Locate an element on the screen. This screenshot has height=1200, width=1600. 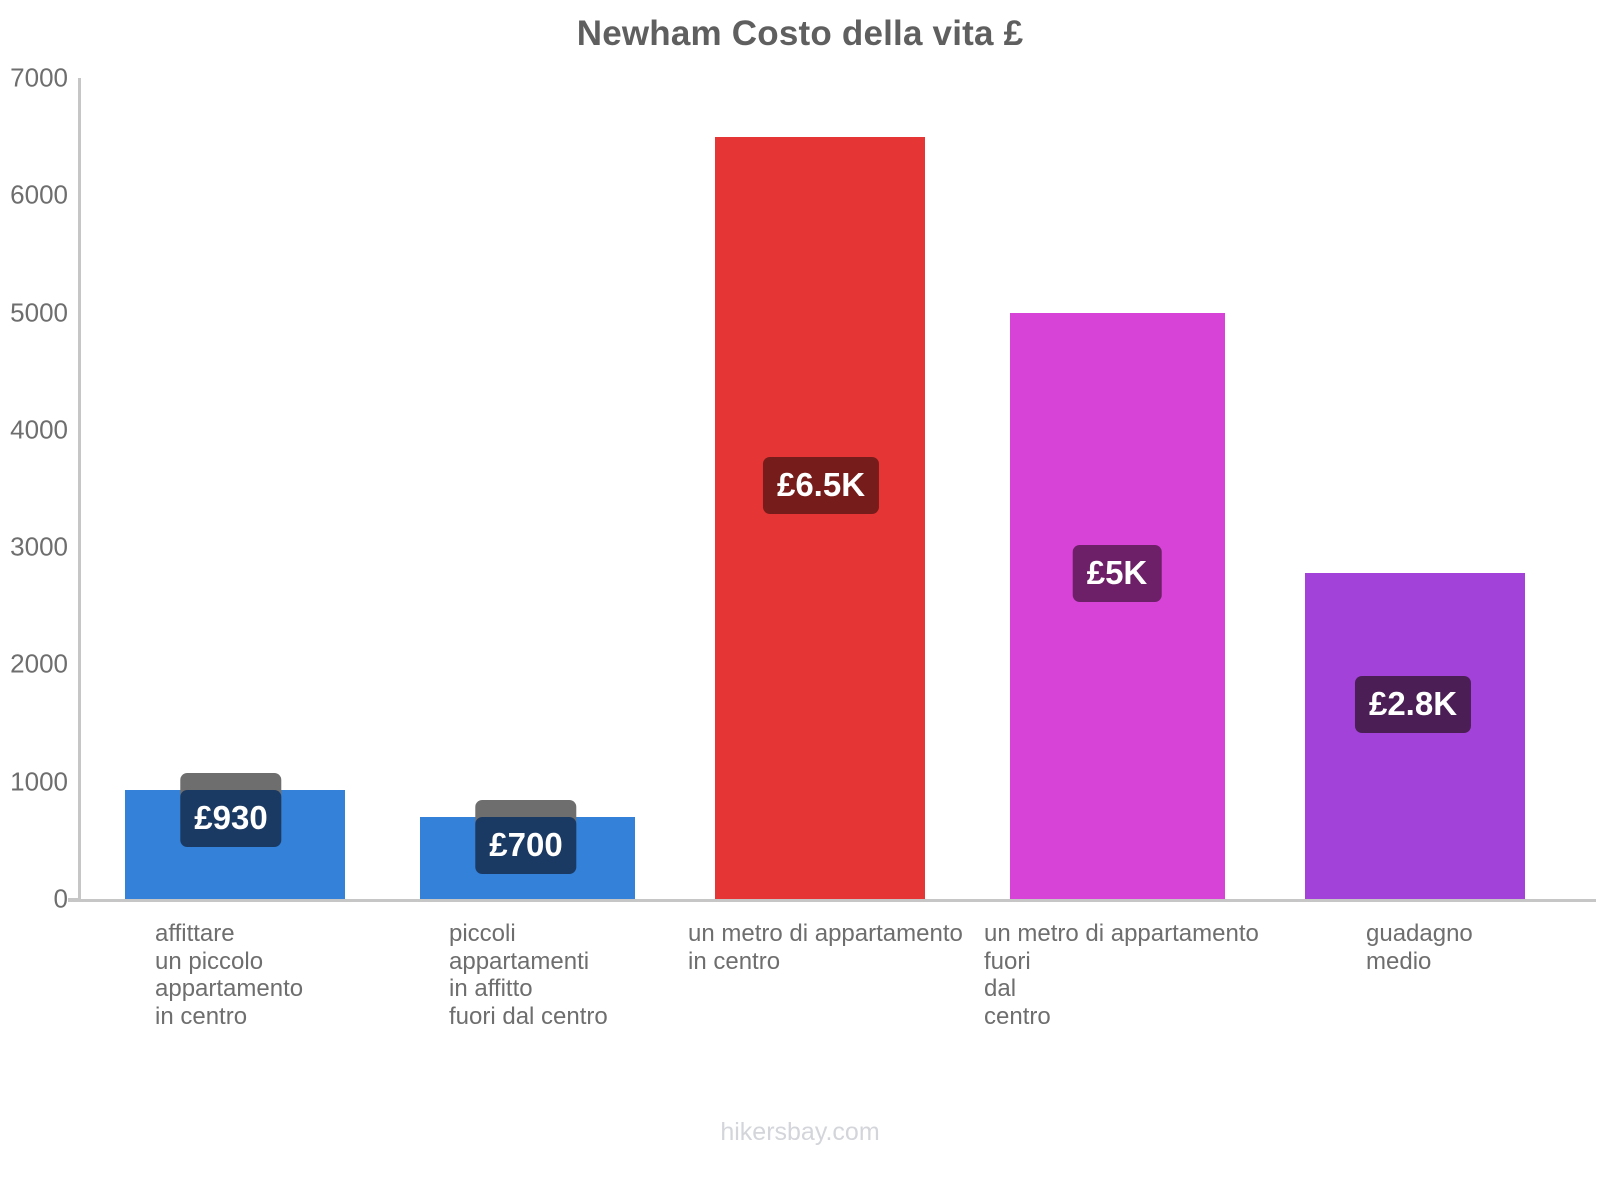
value-label-un-metro-di-appartamento-in-centro: £6.5K is located at coordinates (821, 485).